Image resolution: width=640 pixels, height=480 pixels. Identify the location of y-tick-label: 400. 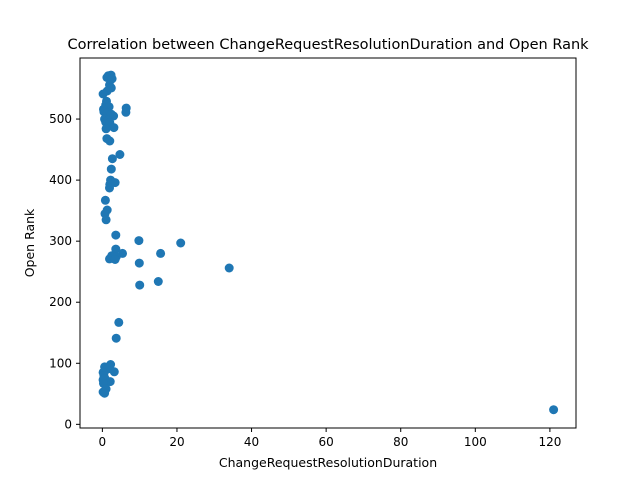
(60, 180).